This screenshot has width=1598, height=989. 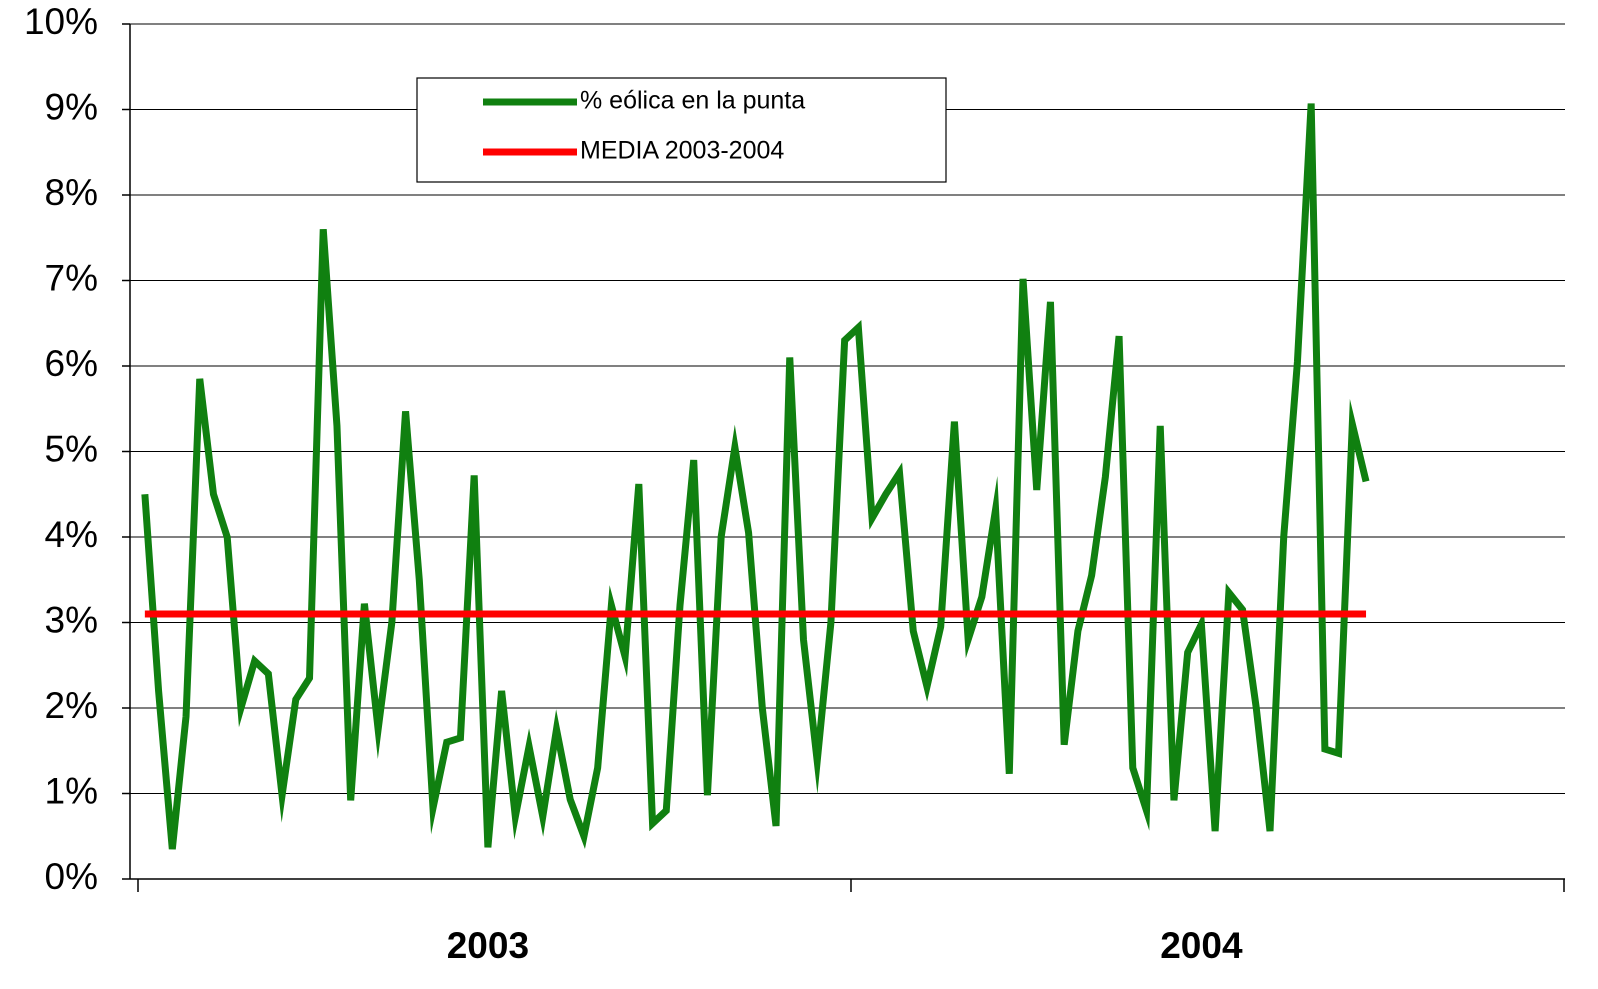 What do you see at coordinates (71, 277) in the screenshot?
I see `y-tick-label: 7%` at bounding box center [71, 277].